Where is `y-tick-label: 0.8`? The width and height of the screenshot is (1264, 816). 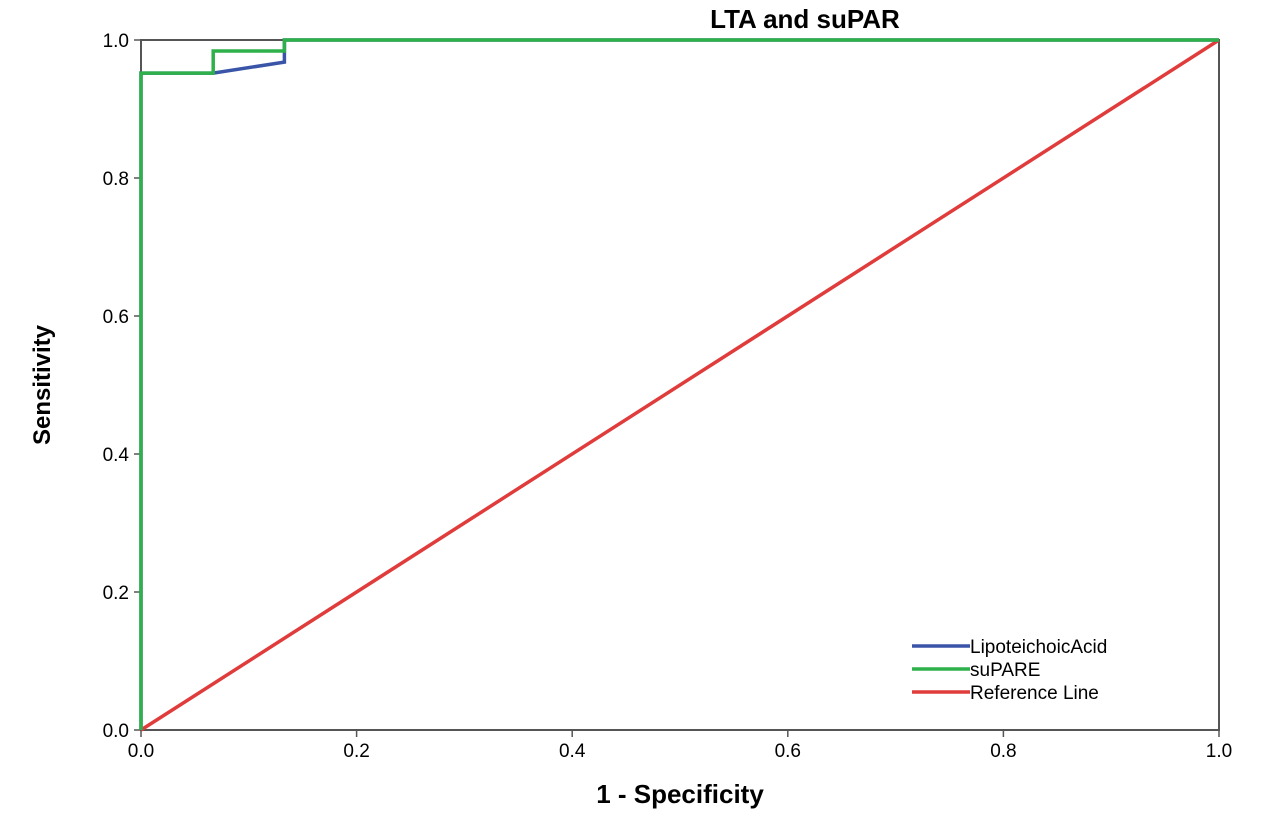
y-tick-label: 0.8 is located at coordinates (116, 179).